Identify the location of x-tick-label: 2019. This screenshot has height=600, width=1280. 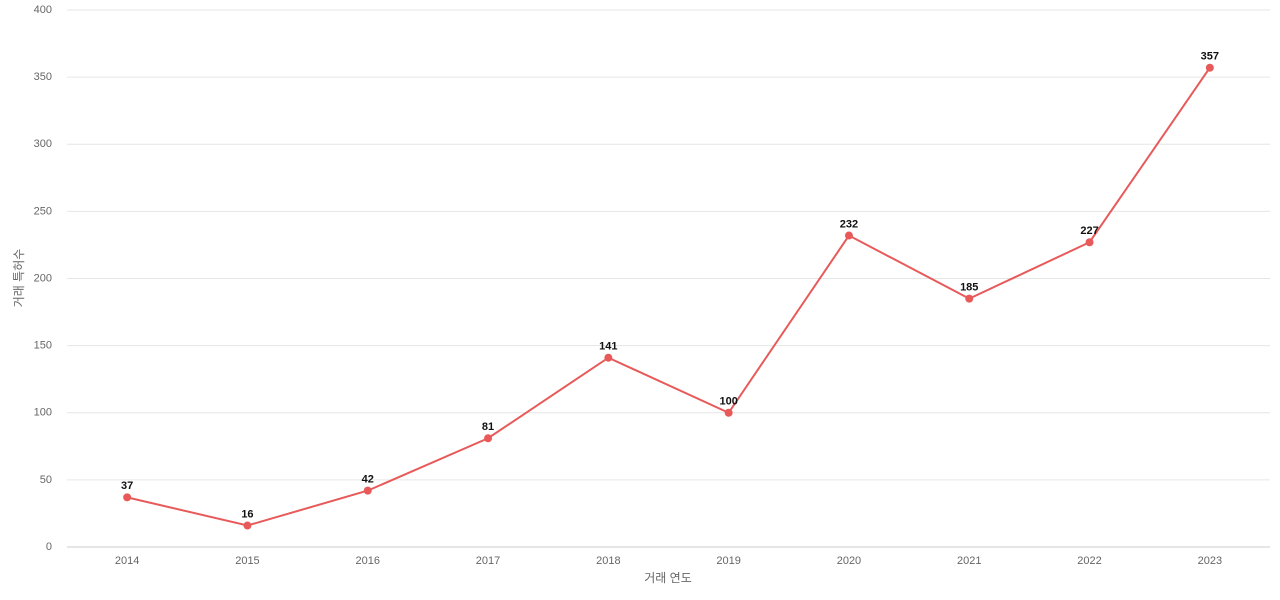
(728, 561).